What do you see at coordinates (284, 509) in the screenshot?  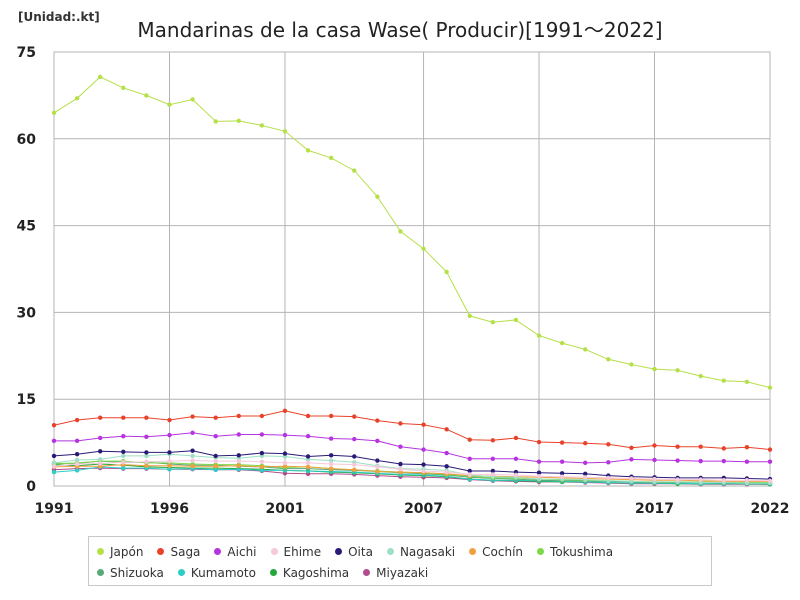 I see `x-tick-label: 2001` at bounding box center [284, 509].